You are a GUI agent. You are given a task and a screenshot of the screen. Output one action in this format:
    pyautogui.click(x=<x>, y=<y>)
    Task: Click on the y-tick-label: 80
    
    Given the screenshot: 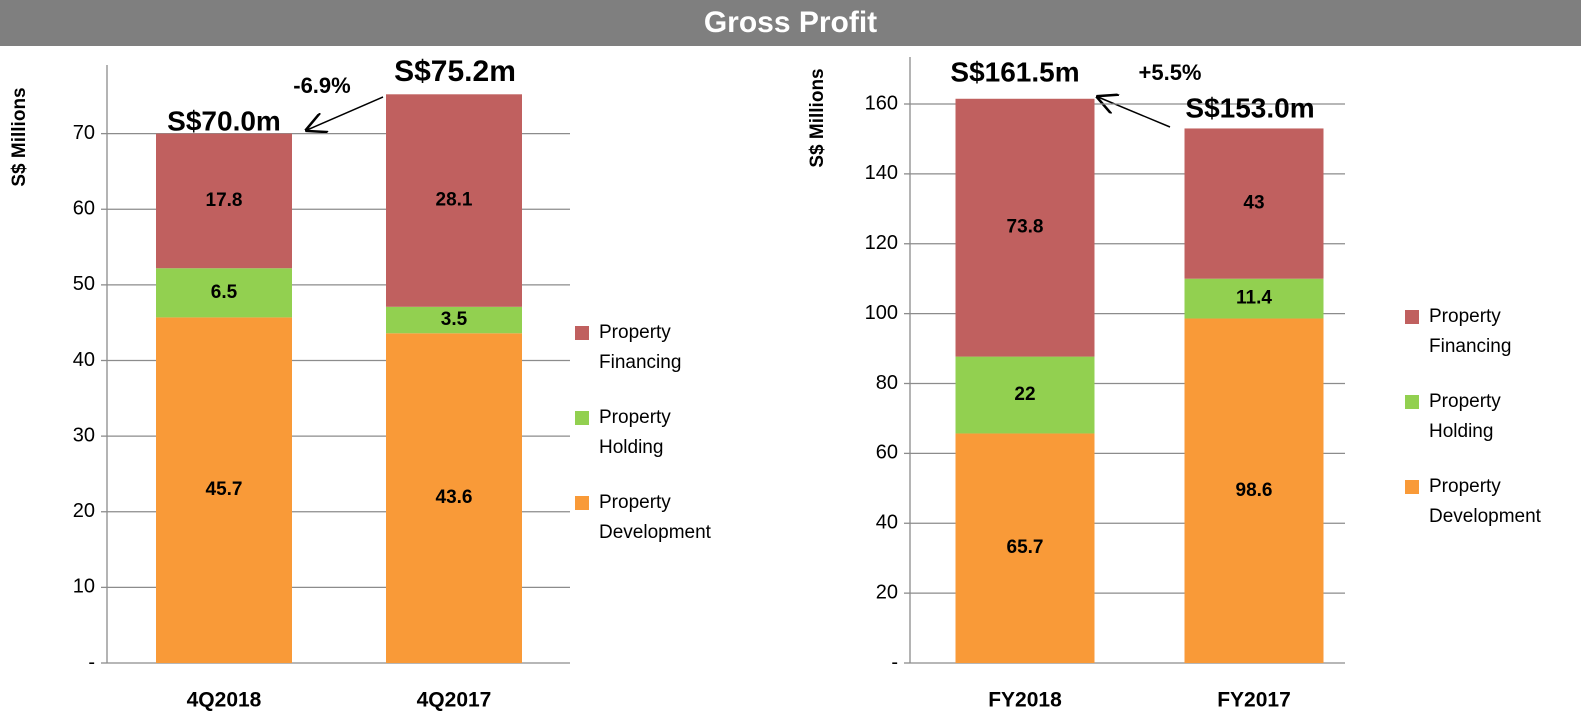 What is the action you would take?
    pyautogui.click(x=887, y=383)
    